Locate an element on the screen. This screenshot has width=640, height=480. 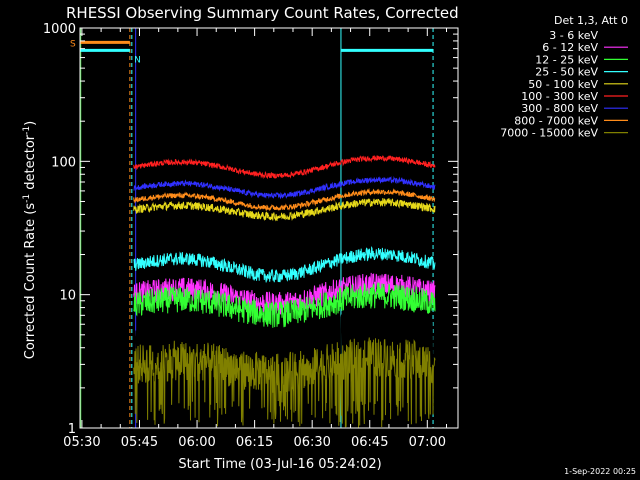
x-tick-label: 05:30 is located at coordinates (81, 442).